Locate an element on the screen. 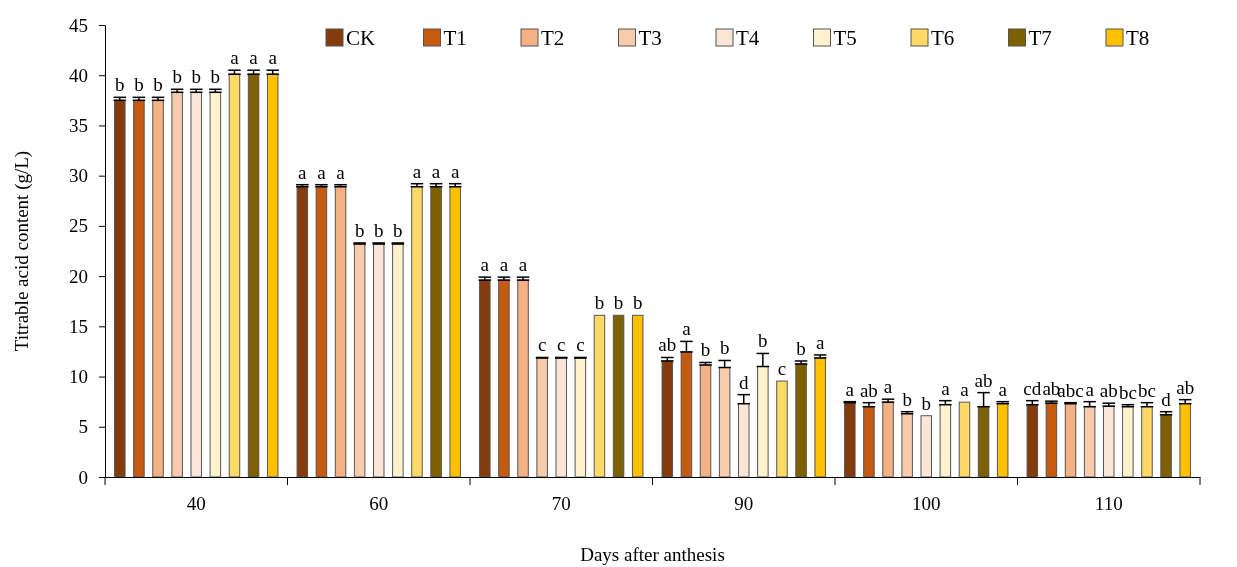  x-tick-label: 90 is located at coordinates (744, 504).